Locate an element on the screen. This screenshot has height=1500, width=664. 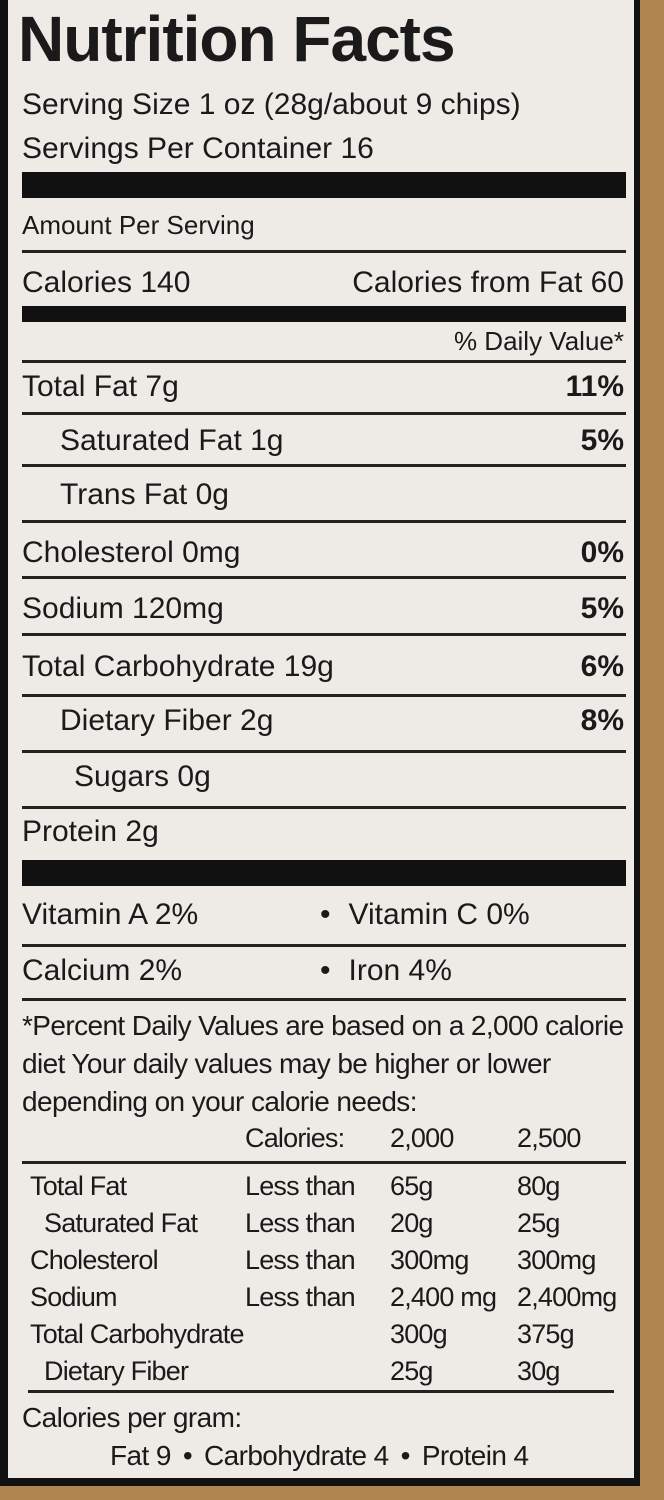
table-cell: Calories: is located at coordinates (295, 1138).